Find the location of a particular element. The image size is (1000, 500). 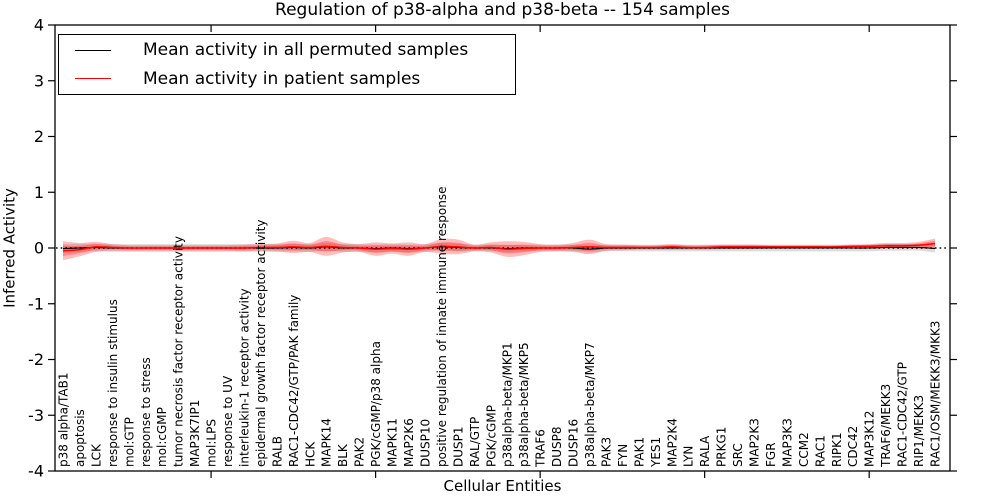

y-tick-label: 4 is located at coordinates (39, 25).